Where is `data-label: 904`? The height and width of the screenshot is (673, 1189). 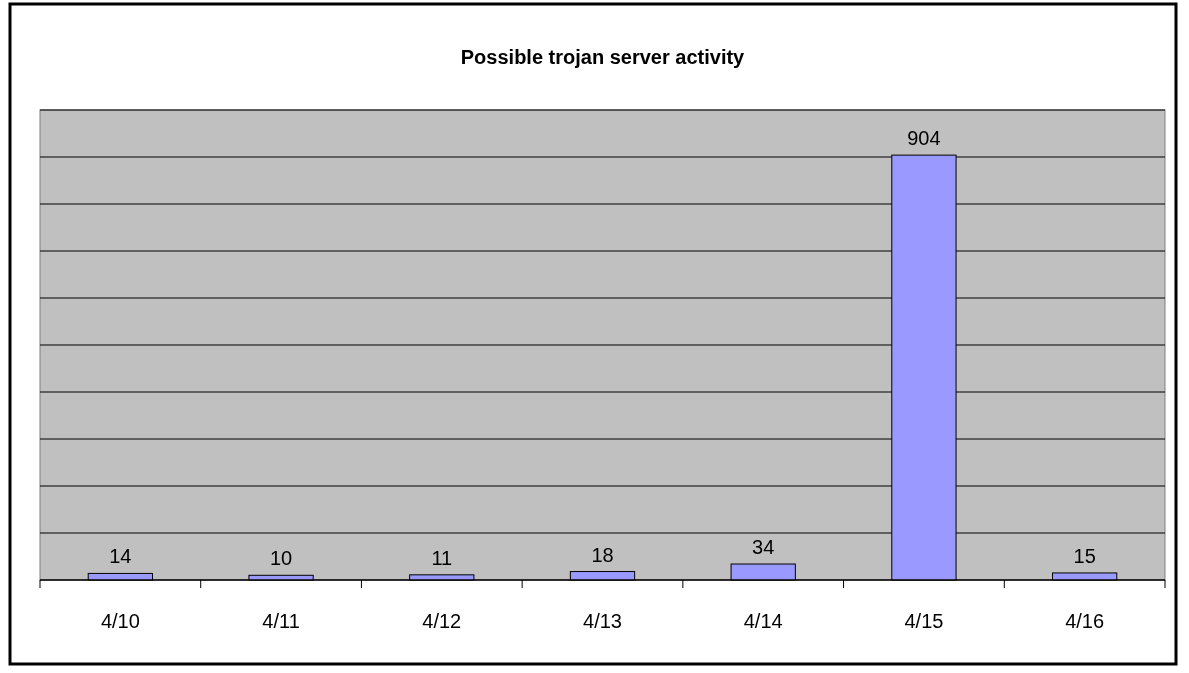
data-label: 904 is located at coordinates (924, 138).